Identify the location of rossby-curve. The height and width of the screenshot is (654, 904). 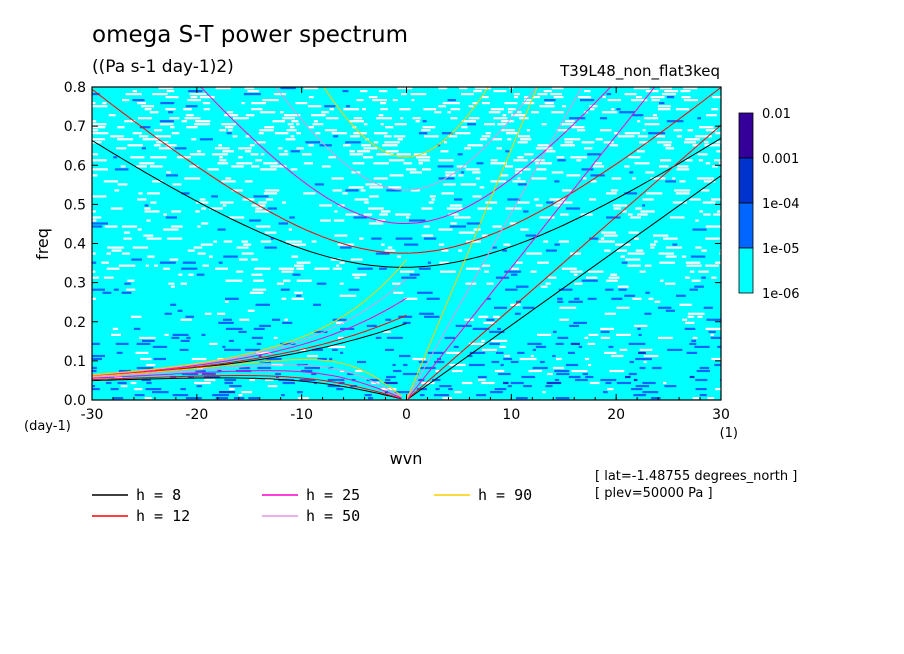
(247, 388).